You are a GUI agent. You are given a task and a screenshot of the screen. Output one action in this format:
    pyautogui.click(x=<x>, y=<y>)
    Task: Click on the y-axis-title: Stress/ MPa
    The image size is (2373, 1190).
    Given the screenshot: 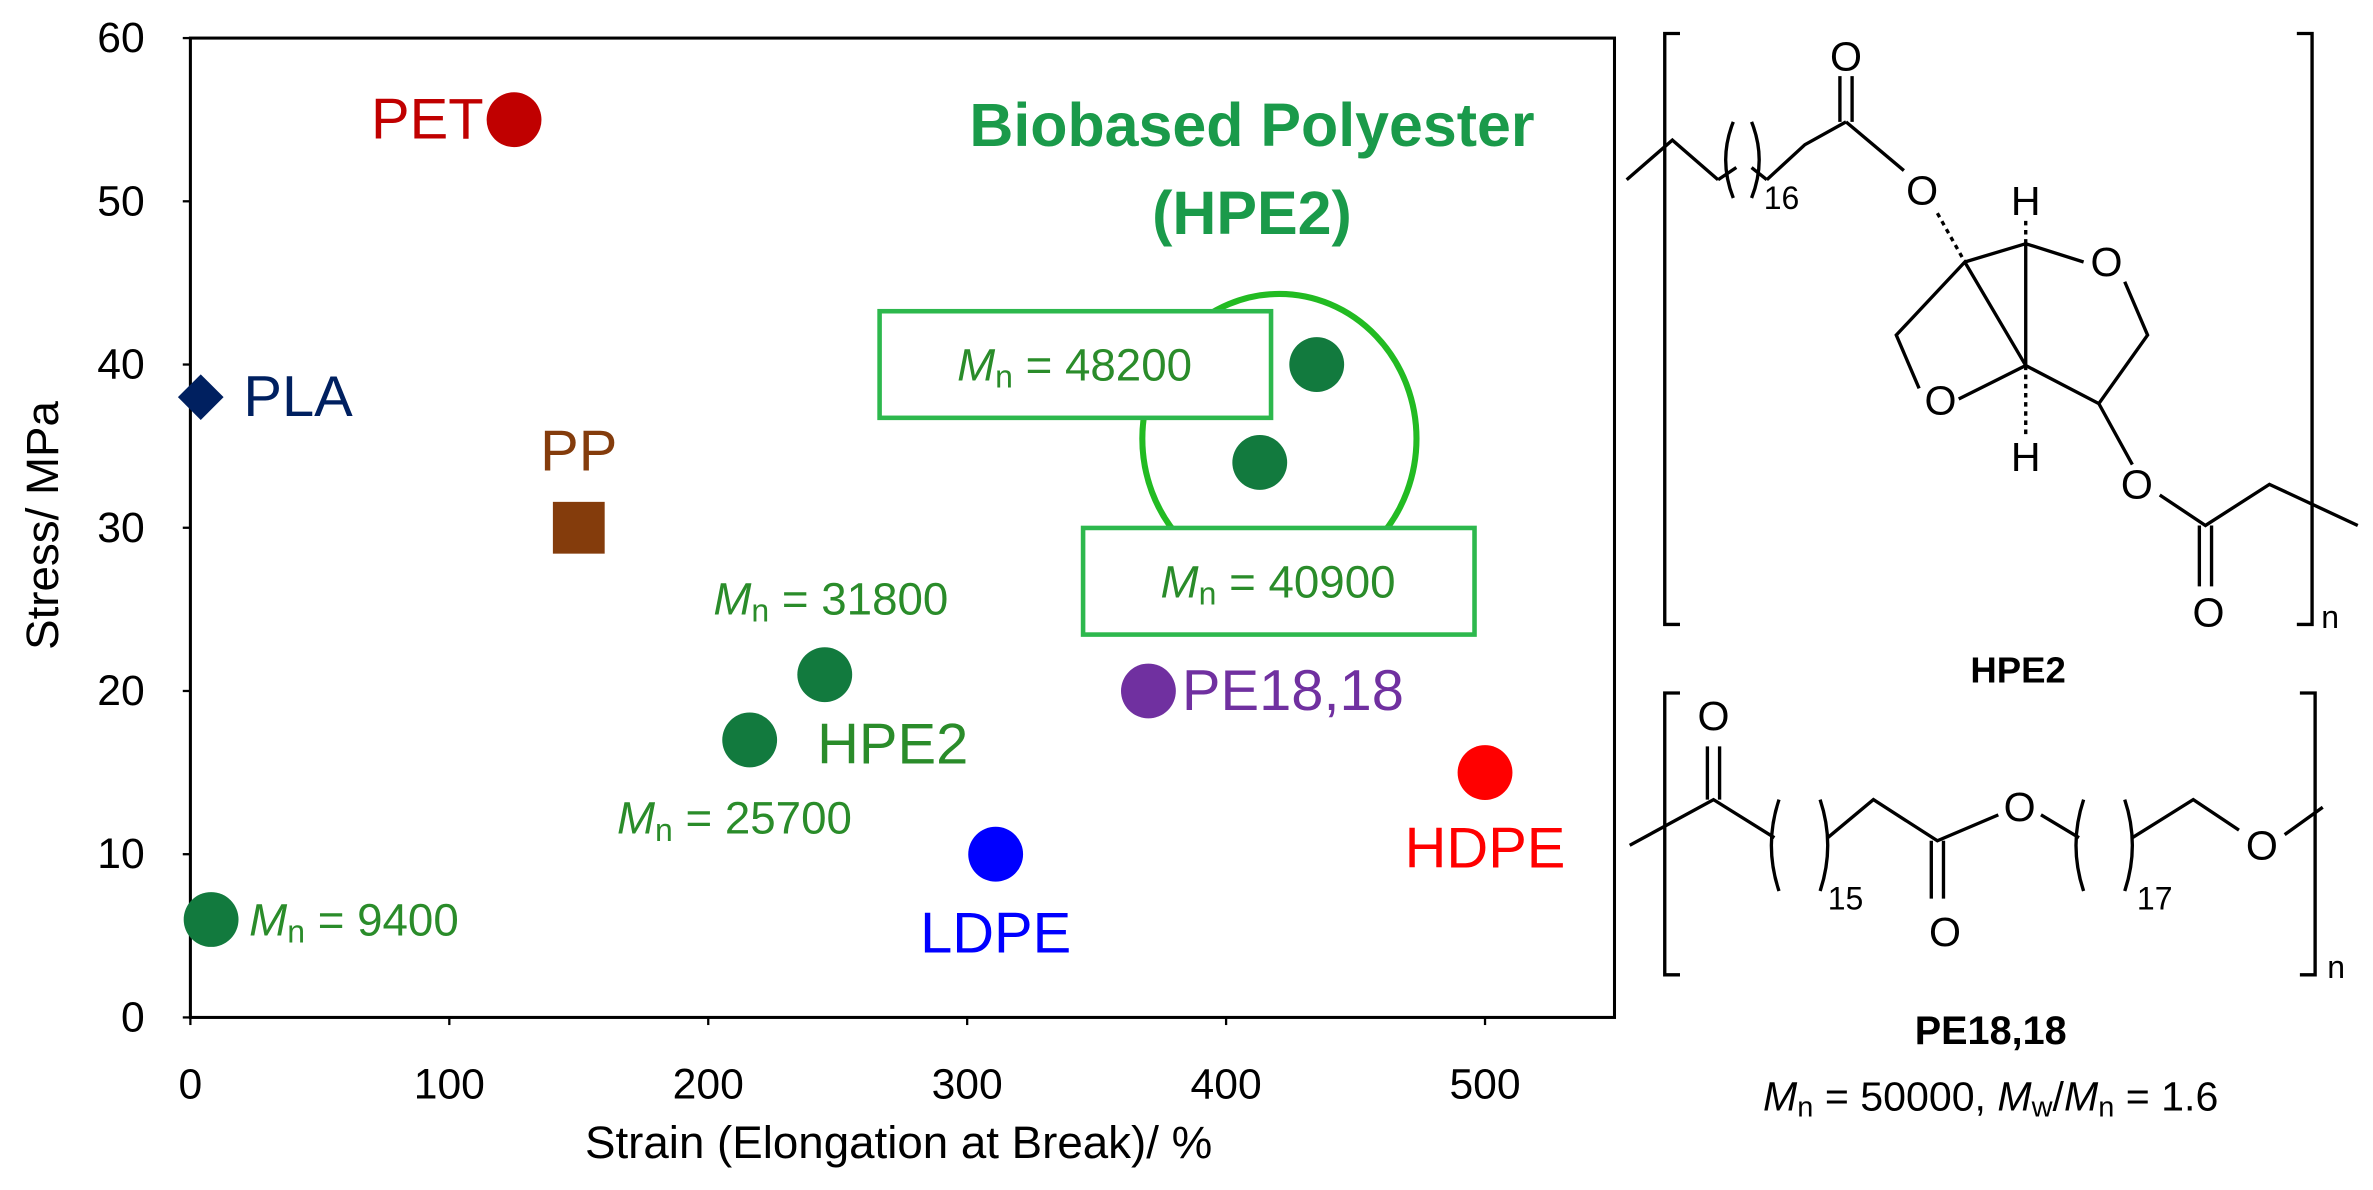 What is the action you would take?
    pyautogui.click(x=42, y=524)
    